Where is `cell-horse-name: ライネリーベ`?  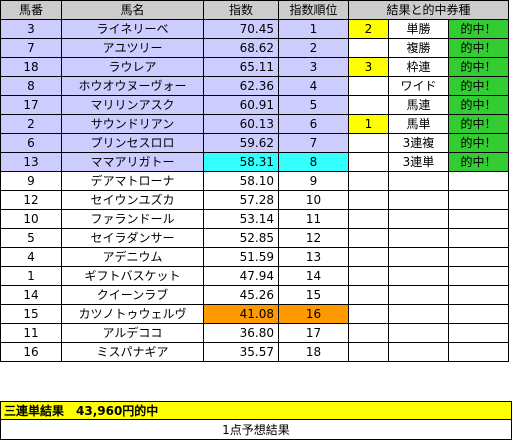
cell-horse-name: ライネリーベ is located at coordinates (132, 29).